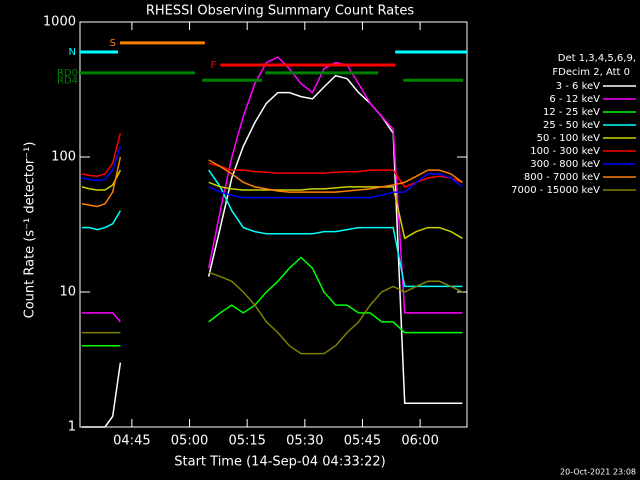 Image resolution: width=640 pixels, height=480 pixels. Describe the element at coordinates (67, 292) in the screenshot. I see `y-tick-label: 10` at that location.